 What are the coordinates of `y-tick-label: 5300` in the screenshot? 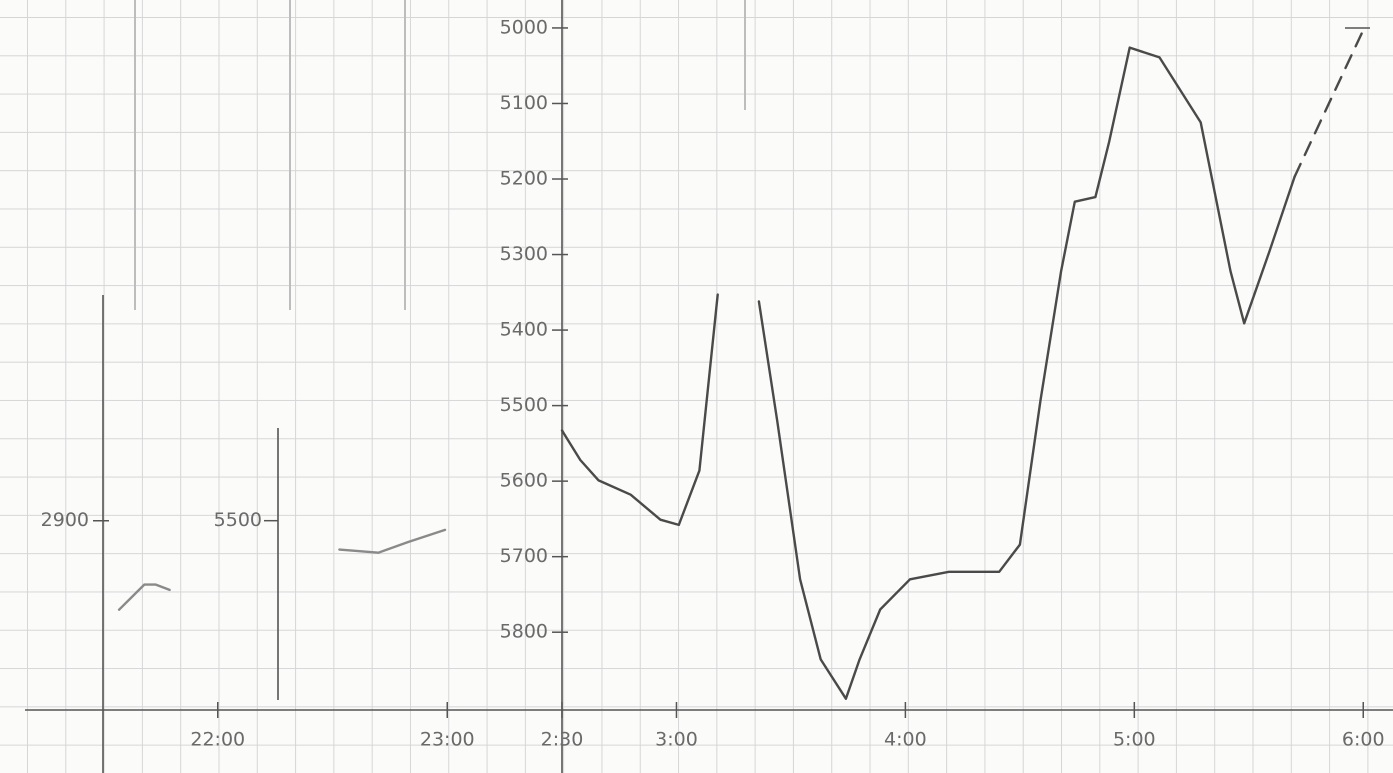 It's located at (524, 254).